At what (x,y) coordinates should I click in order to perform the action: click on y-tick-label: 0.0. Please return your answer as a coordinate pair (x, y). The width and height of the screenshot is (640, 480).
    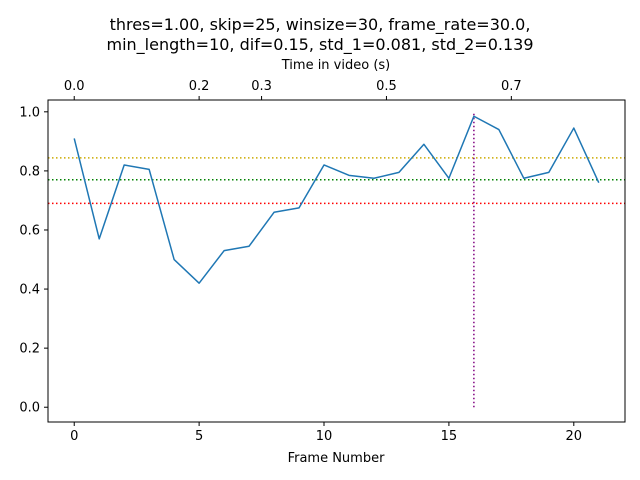
    Looking at the image, I should click on (29, 408).